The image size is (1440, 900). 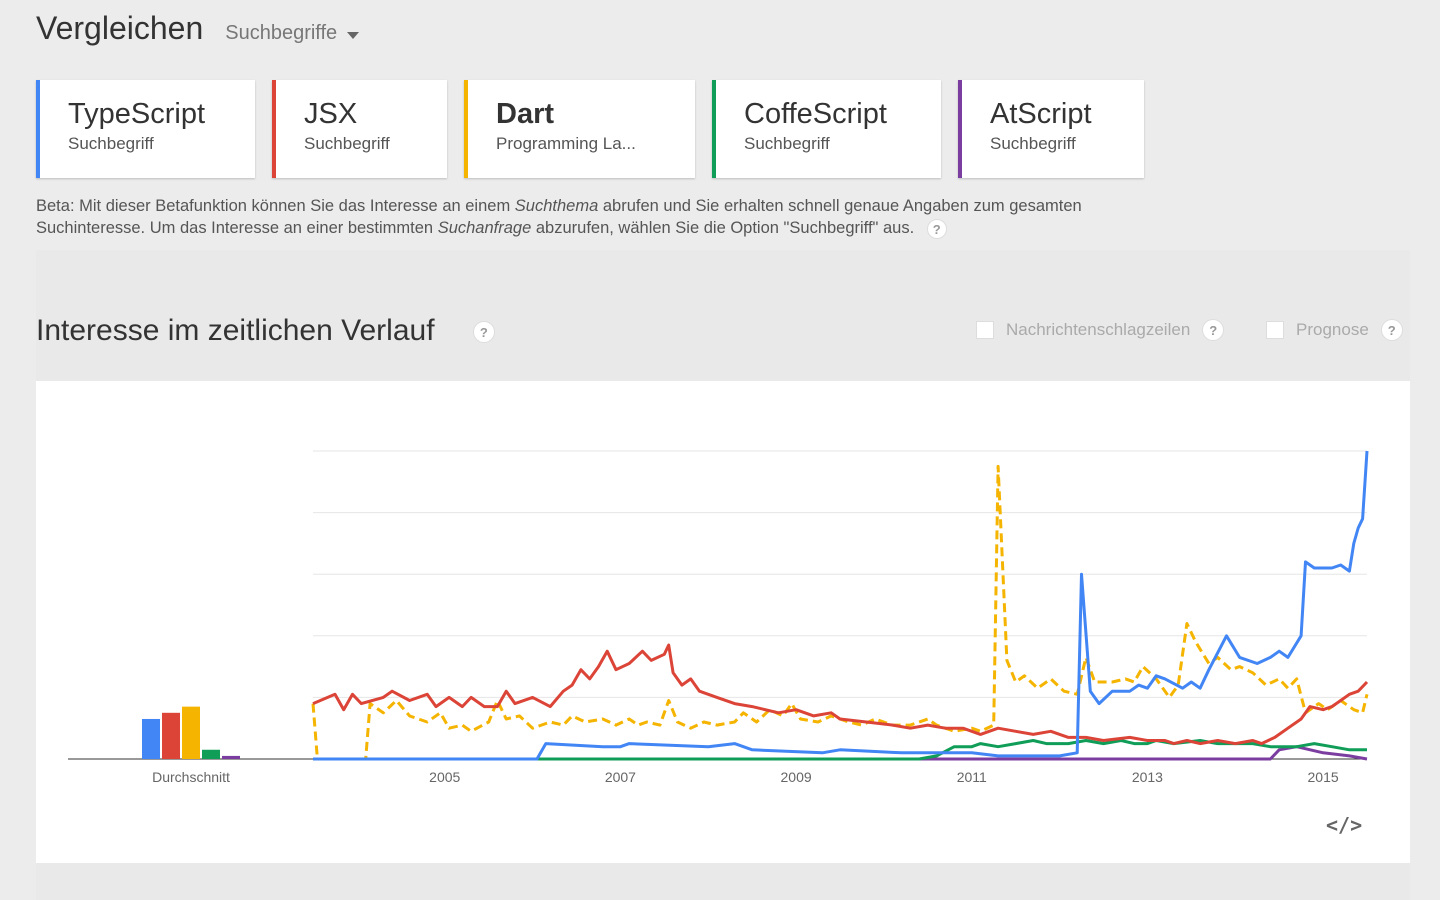 What do you see at coordinates (331, 114) in the screenshot?
I see `term-name: JSX` at bounding box center [331, 114].